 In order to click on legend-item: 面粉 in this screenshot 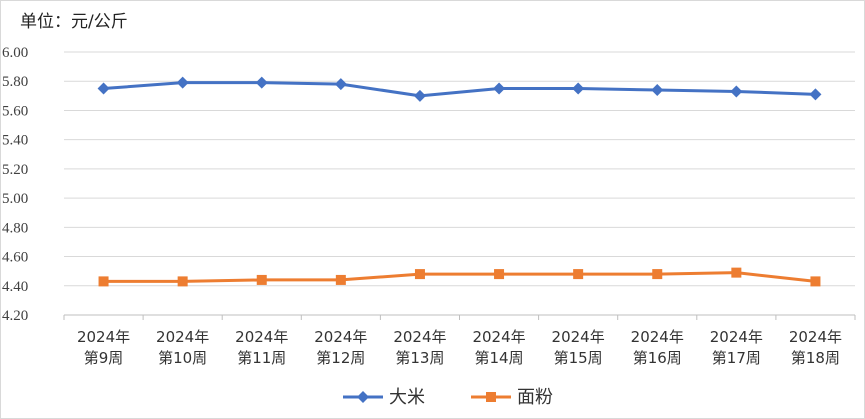, I will do `click(512, 397)`.